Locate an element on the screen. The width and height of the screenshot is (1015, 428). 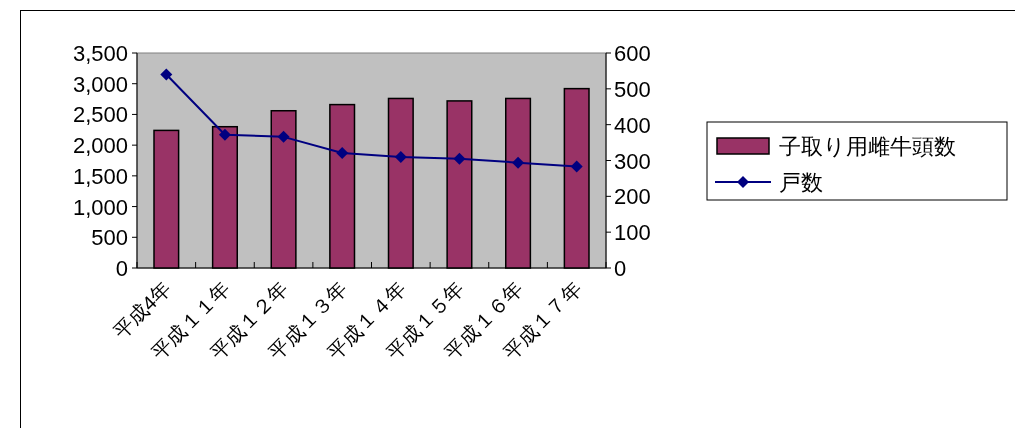
y2-tick-label: 0 is located at coordinates (620, 268).